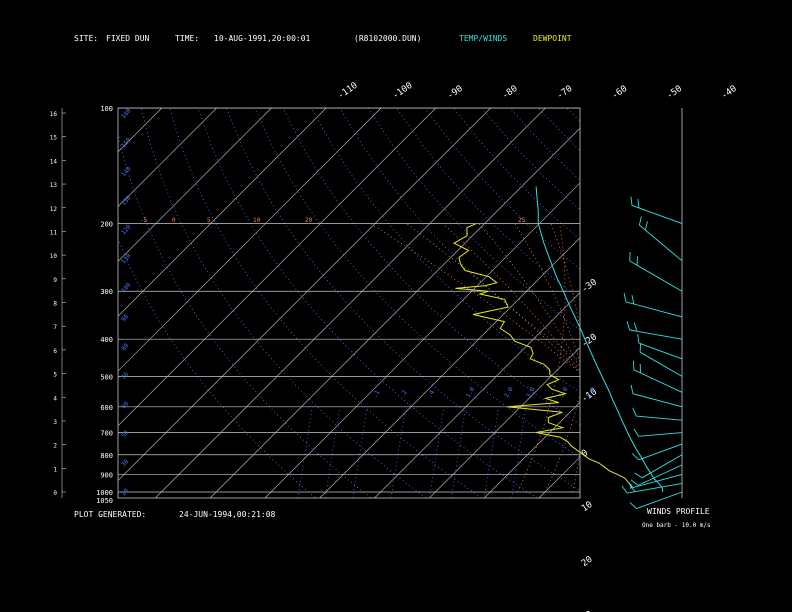  Describe the element at coordinates (54, 114) in the screenshot. I see `height-tick-label: 16` at that location.